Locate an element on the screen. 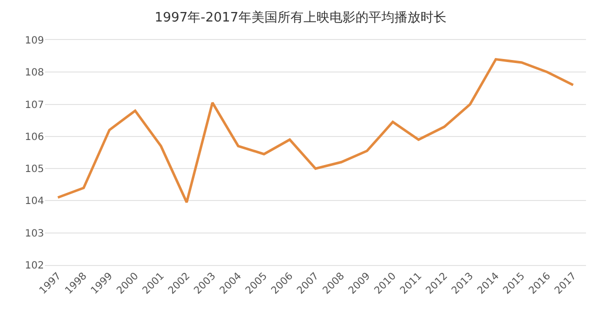 The width and height of the screenshot is (601, 310). y-tick-label: 108 is located at coordinates (34, 73).